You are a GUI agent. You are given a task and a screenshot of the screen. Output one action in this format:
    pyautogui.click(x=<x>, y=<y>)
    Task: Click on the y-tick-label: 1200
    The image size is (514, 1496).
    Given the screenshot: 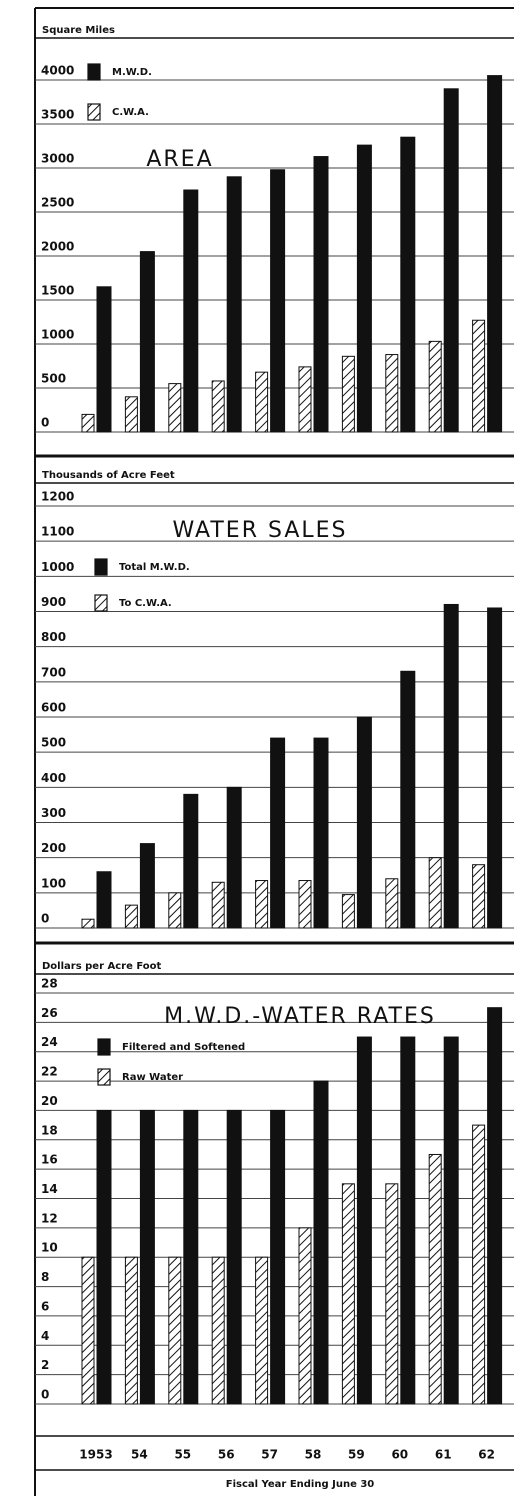 What is the action you would take?
    pyautogui.click(x=57, y=497)
    